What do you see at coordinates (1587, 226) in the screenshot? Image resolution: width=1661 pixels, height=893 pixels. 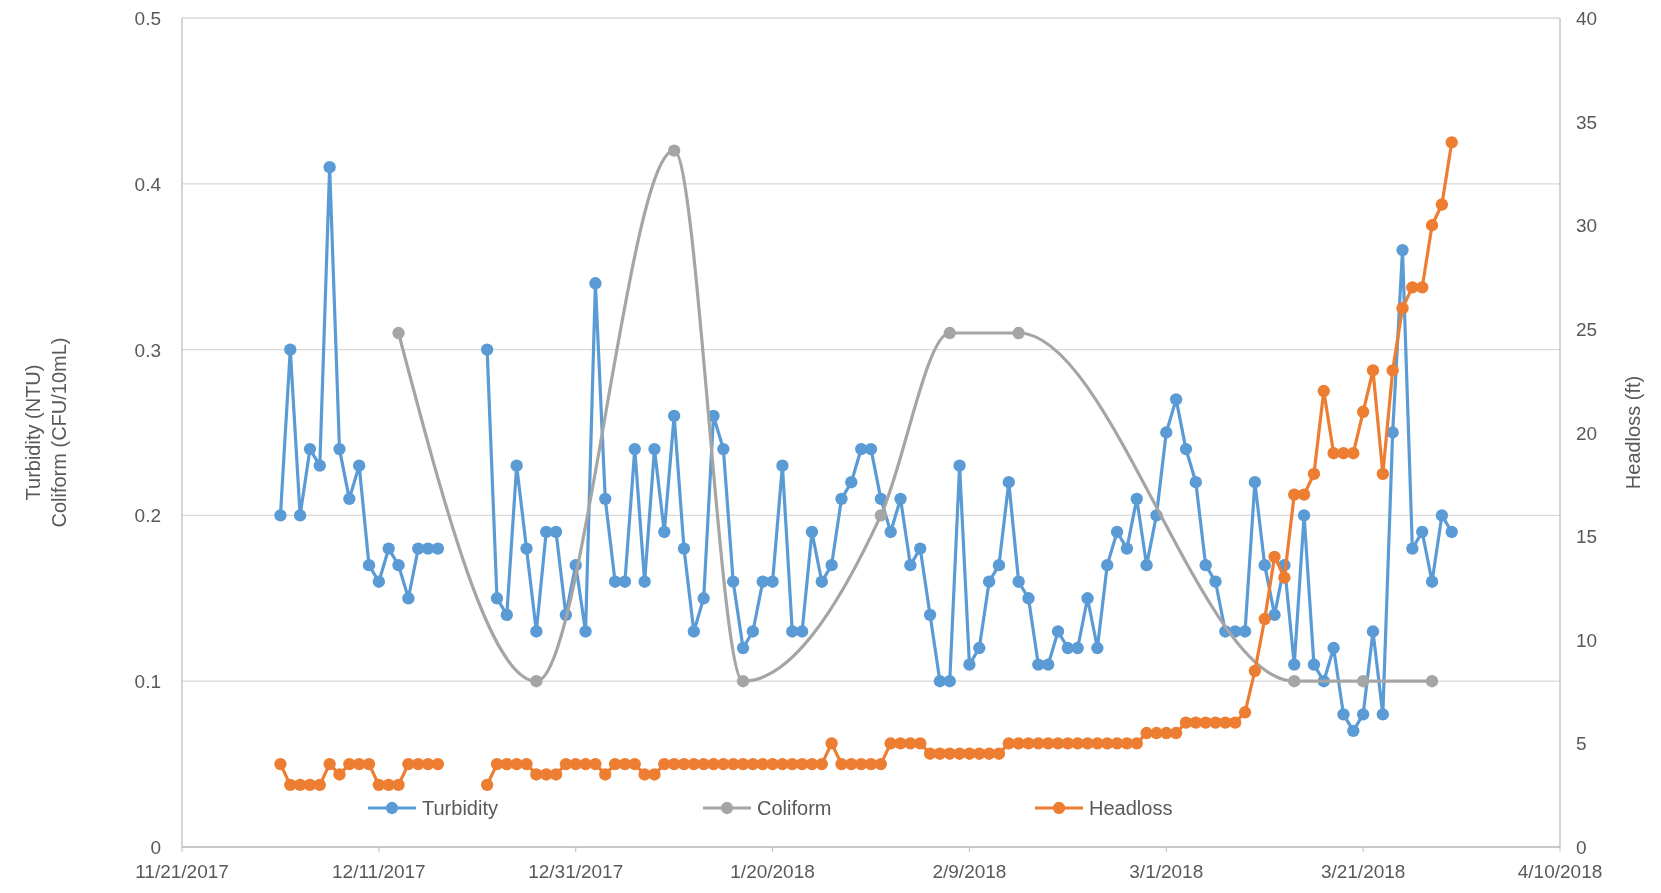 I see `y2-tick-label: 30` at bounding box center [1587, 226].